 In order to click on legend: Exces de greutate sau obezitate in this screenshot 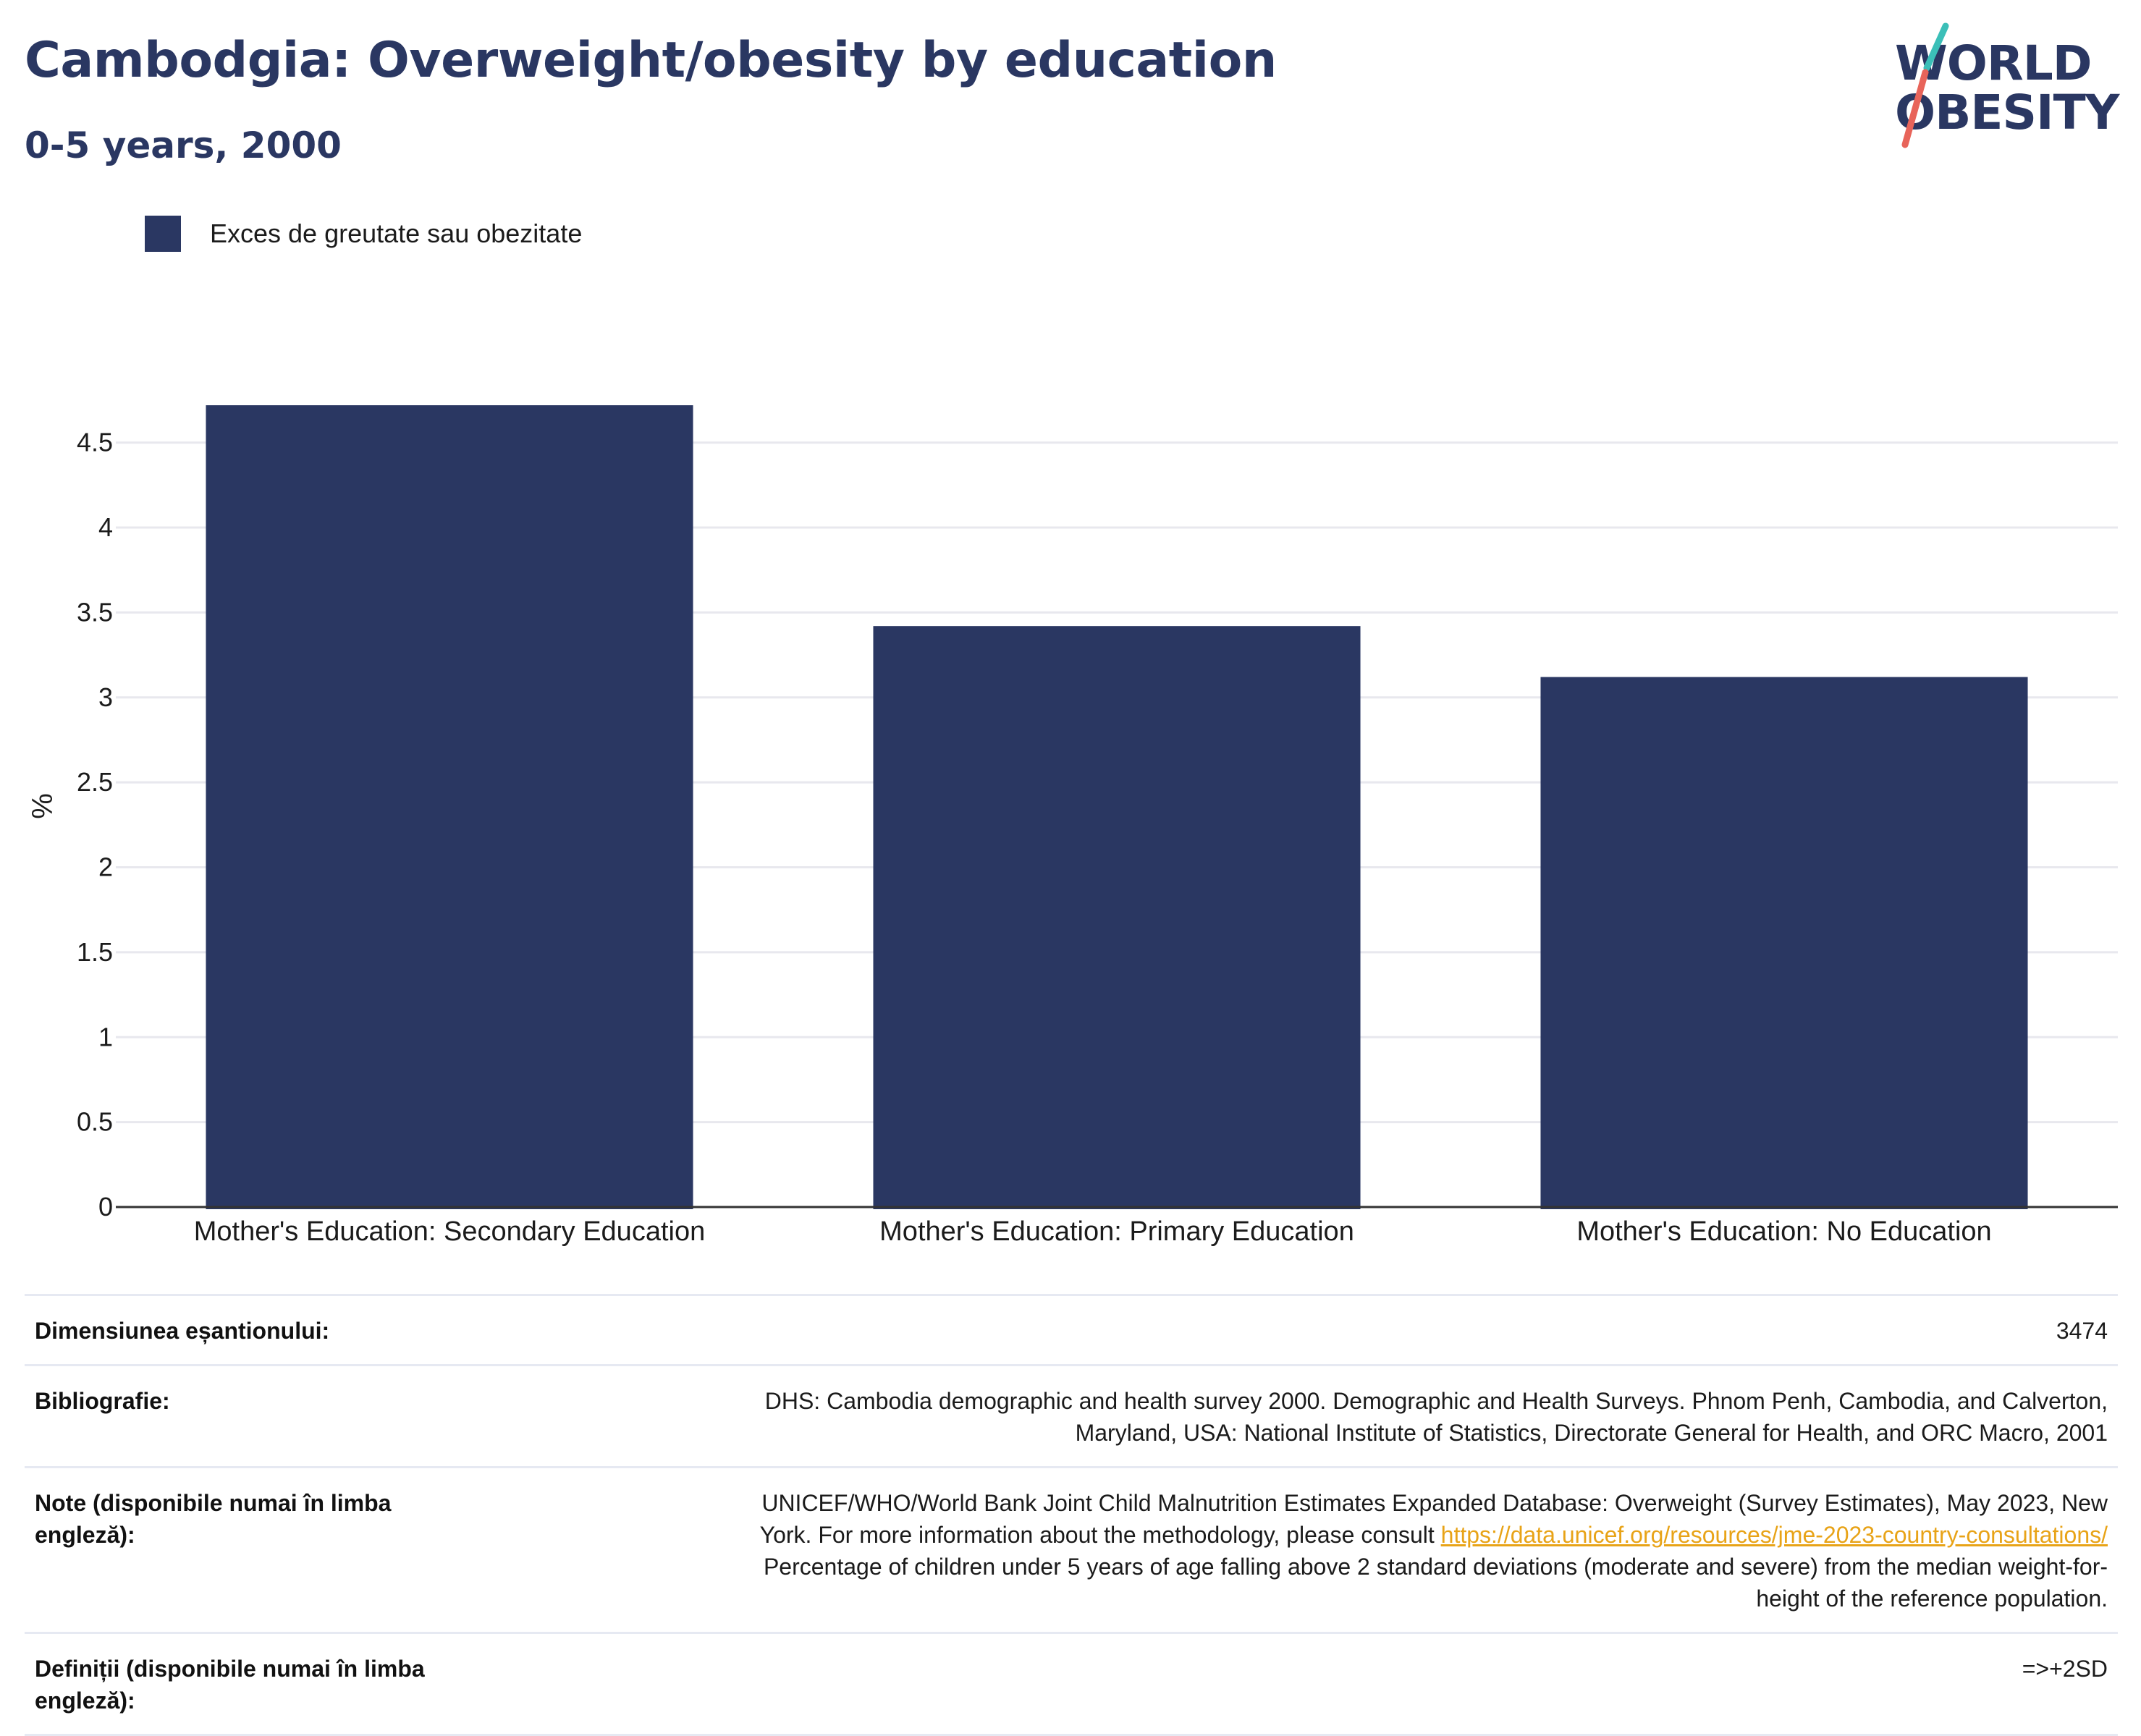, I will do `click(363, 234)`.